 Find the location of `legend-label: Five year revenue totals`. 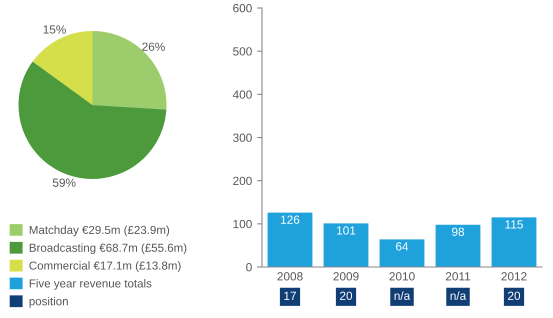

legend-label: Five year revenue totals is located at coordinates (91, 284).